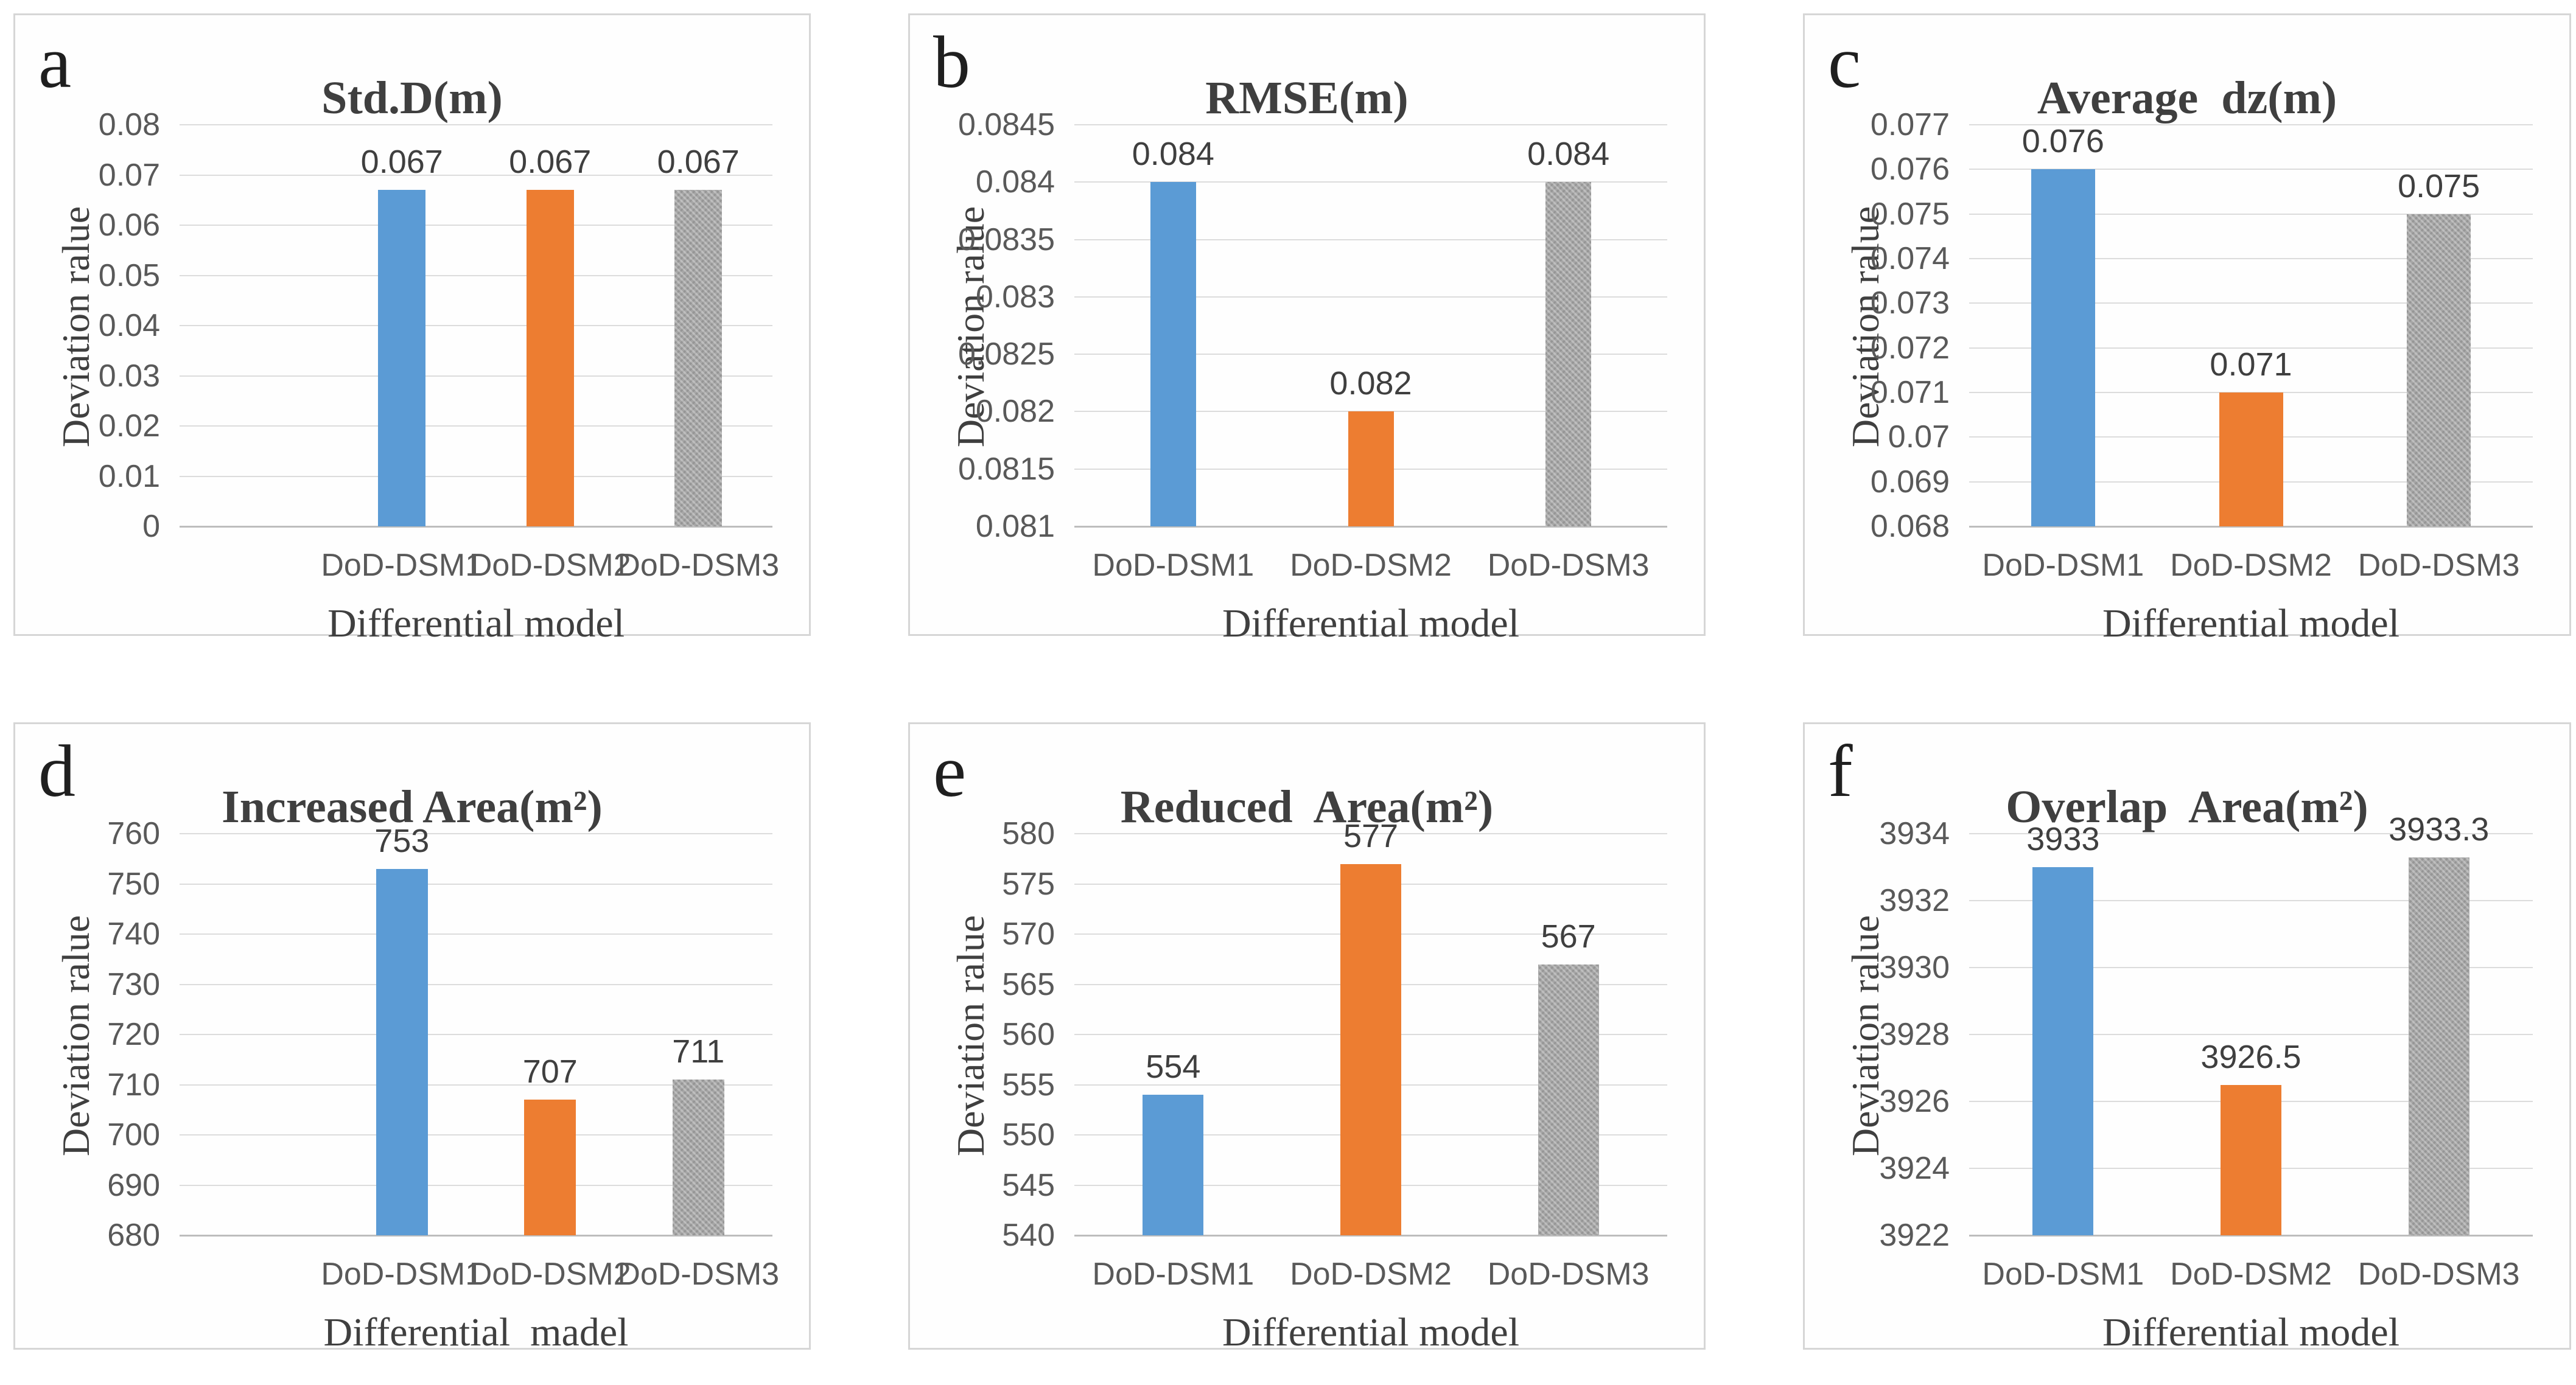 This screenshot has width=2576, height=1385. Describe the element at coordinates (1370, 383) in the screenshot. I see `bar-value-label: 0.082` at that location.